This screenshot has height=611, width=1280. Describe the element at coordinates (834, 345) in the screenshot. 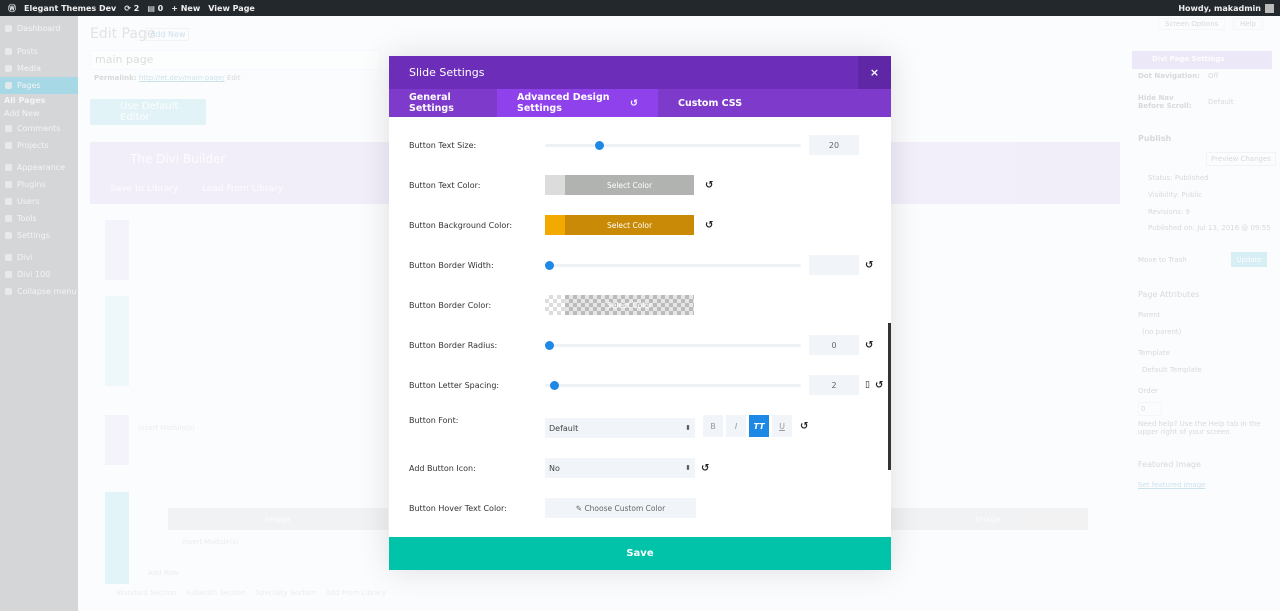

I see `border-radius-input: 0` at that location.